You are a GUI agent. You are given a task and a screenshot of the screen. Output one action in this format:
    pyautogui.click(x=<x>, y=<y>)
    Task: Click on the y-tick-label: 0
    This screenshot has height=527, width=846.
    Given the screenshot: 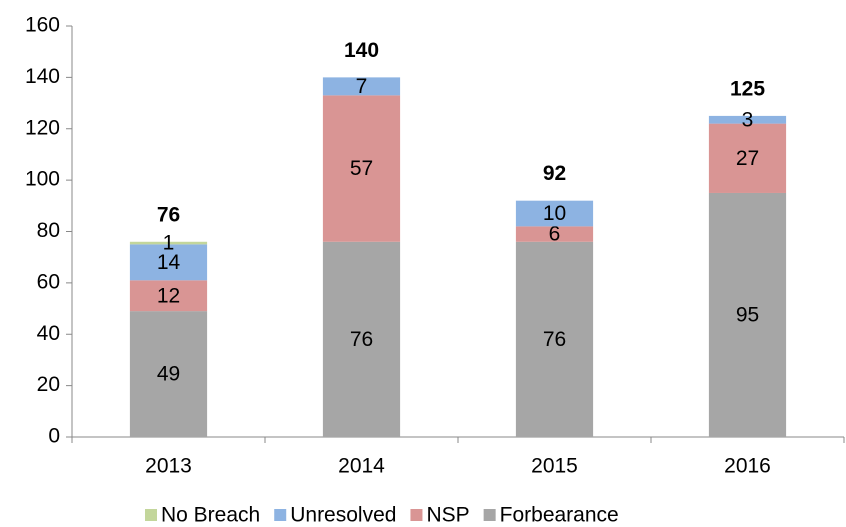 What is the action you would take?
    pyautogui.click(x=54, y=436)
    